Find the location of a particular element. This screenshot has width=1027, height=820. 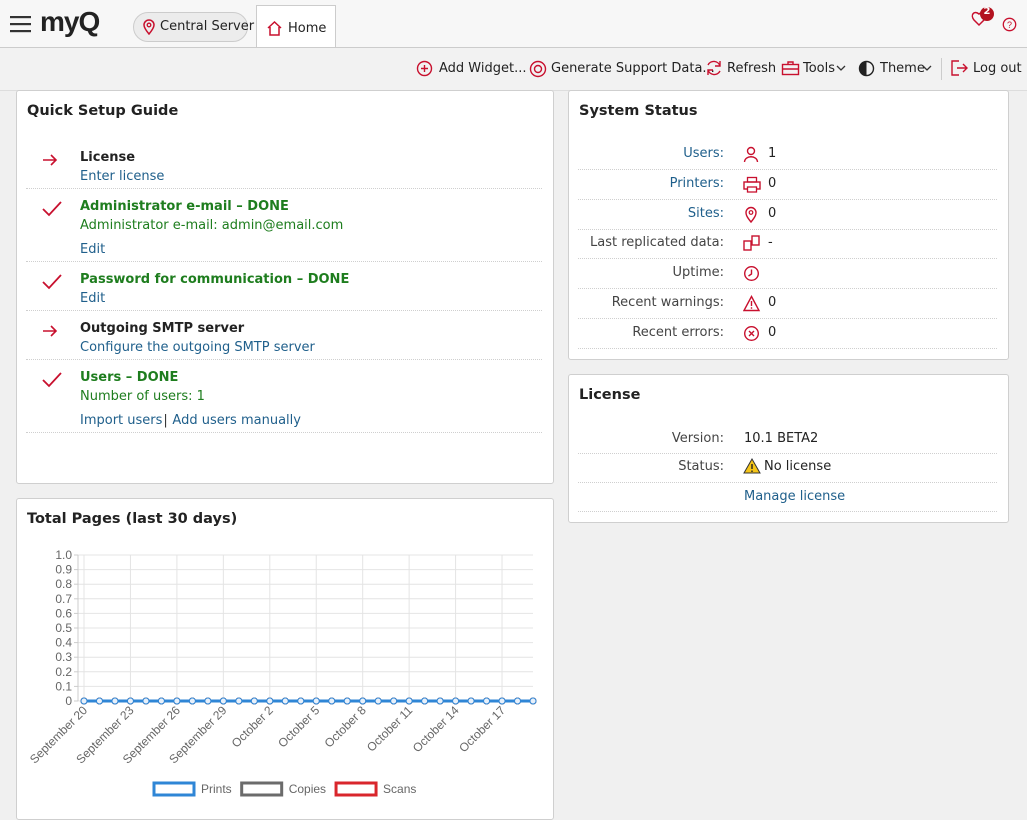

link: Import users is located at coordinates (121, 420).